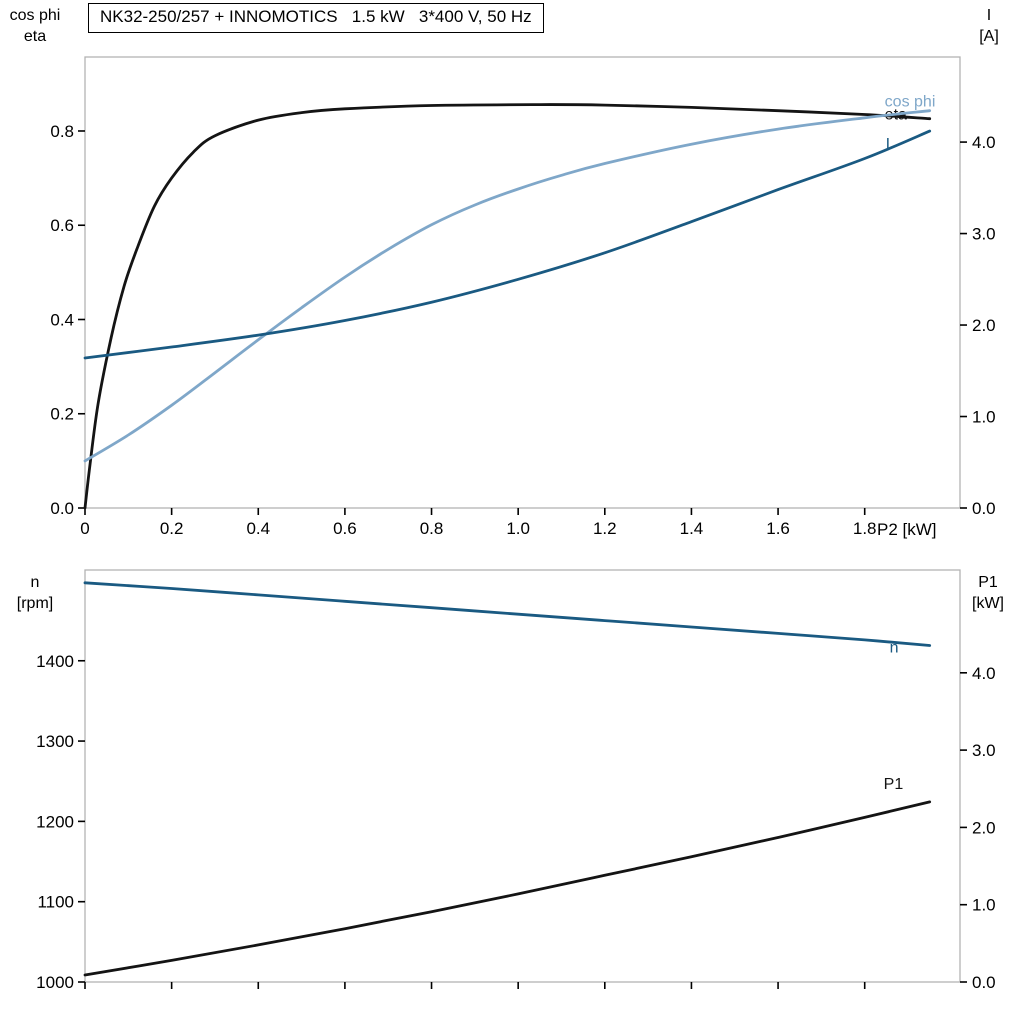  Describe the element at coordinates (888, 144) in the screenshot. I see `curve-label-current: I` at that location.